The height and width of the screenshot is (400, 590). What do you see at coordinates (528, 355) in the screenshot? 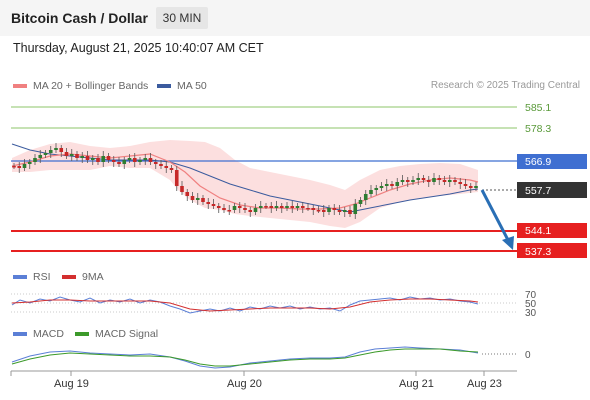
I see `macd-tick-0: 0` at bounding box center [528, 355].